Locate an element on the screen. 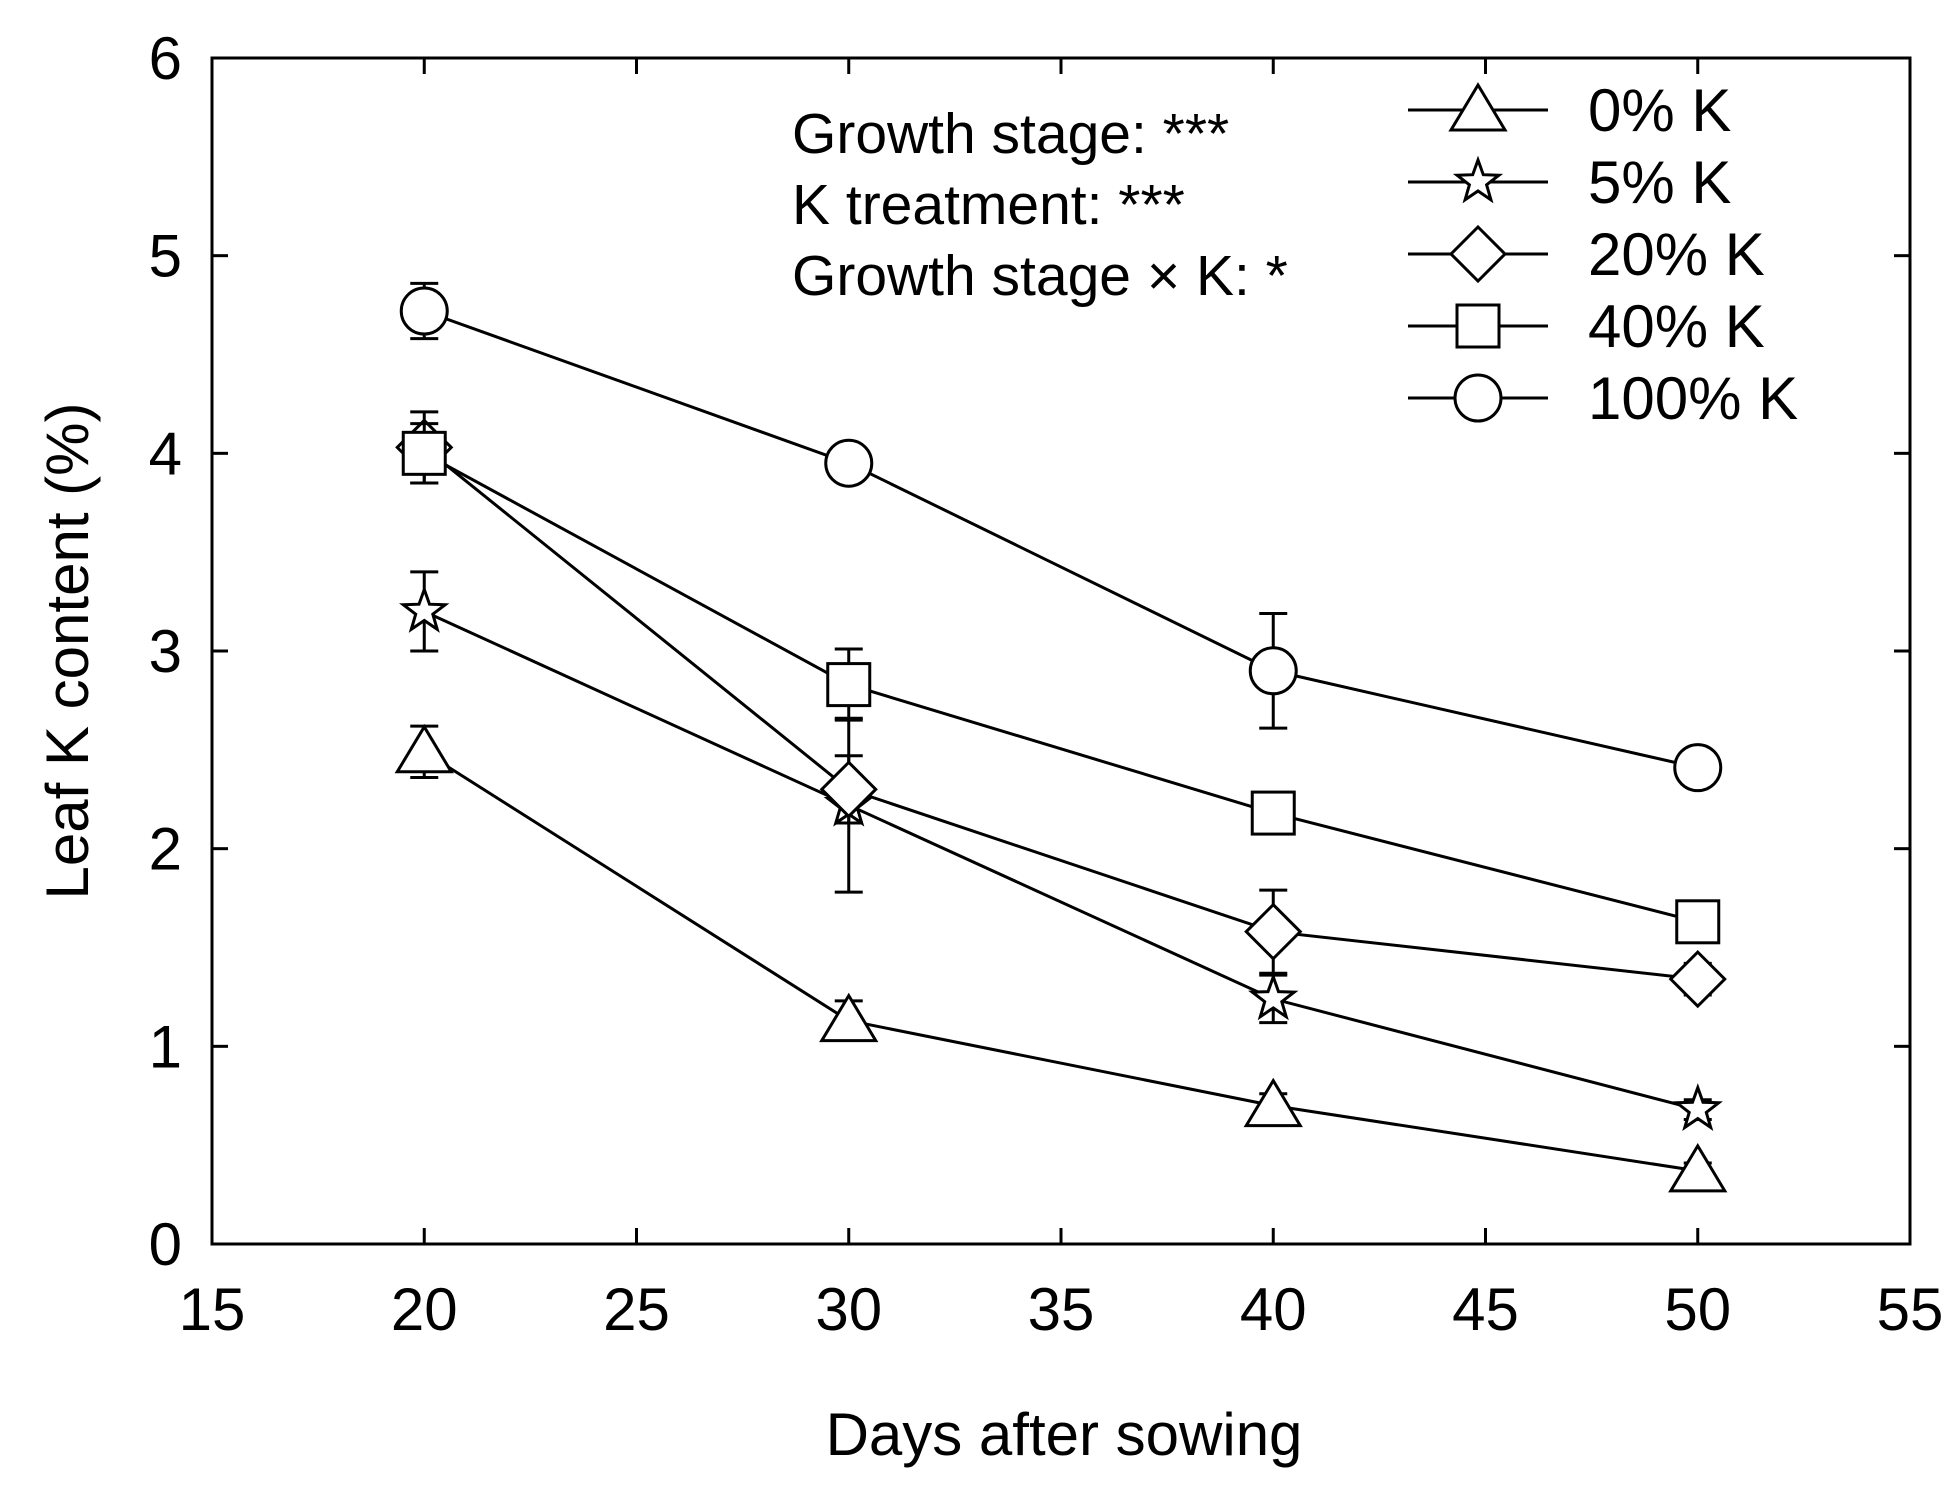 The height and width of the screenshot is (1492, 1954). y-tick-label: 2 is located at coordinates (165, 849).